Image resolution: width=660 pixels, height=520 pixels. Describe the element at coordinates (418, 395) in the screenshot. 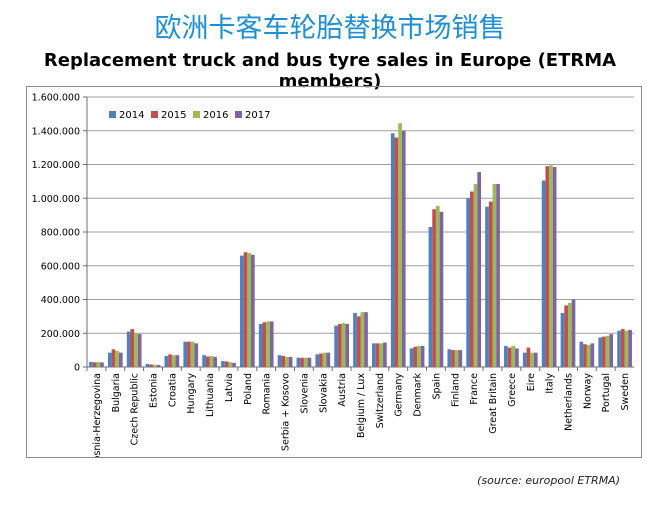

I see `x-tick-label: Denmark` at that location.